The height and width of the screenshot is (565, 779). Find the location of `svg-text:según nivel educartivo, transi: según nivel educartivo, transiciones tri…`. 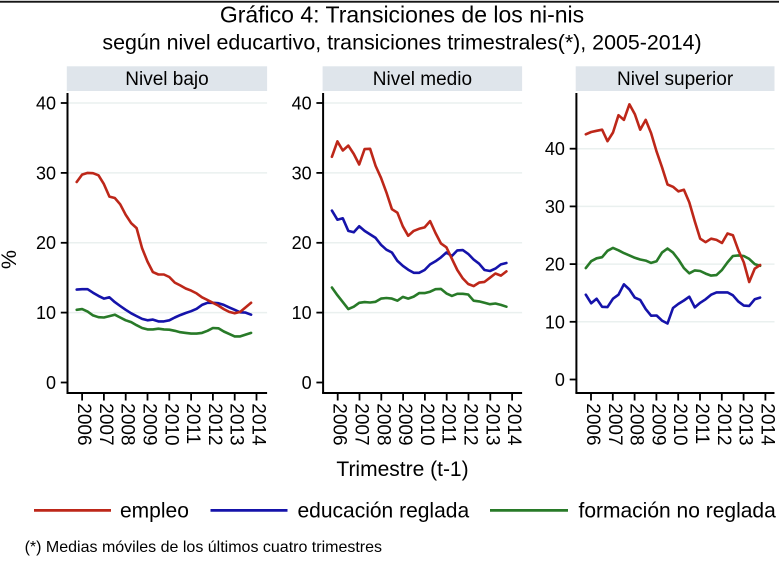

svg-text:según nivel educartivo, transi: según nivel educartivo, transiciones tri… is located at coordinates (401, 43).